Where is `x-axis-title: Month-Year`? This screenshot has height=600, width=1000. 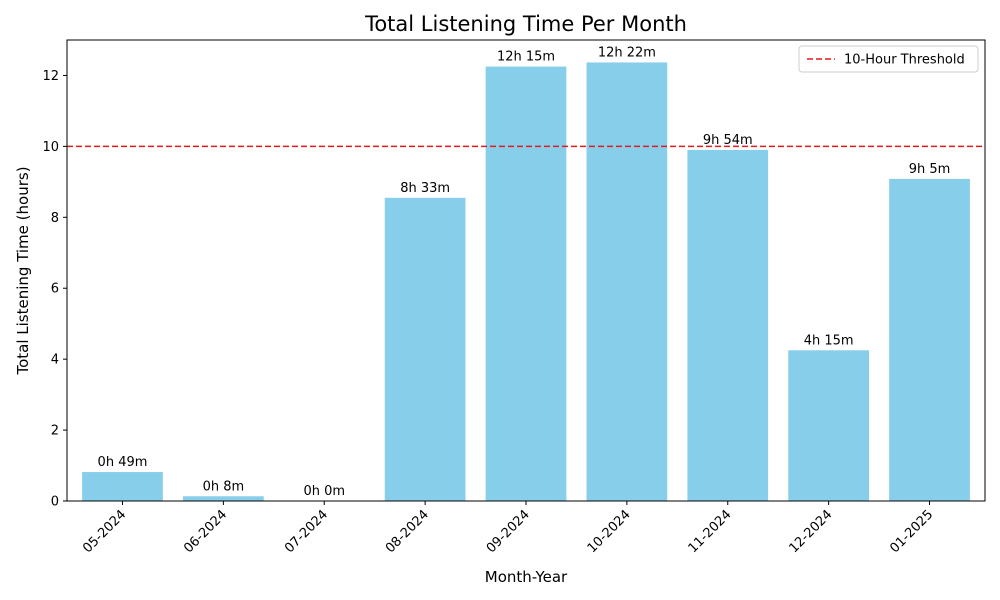 x-axis-title: Month-Year is located at coordinates (526, 577).